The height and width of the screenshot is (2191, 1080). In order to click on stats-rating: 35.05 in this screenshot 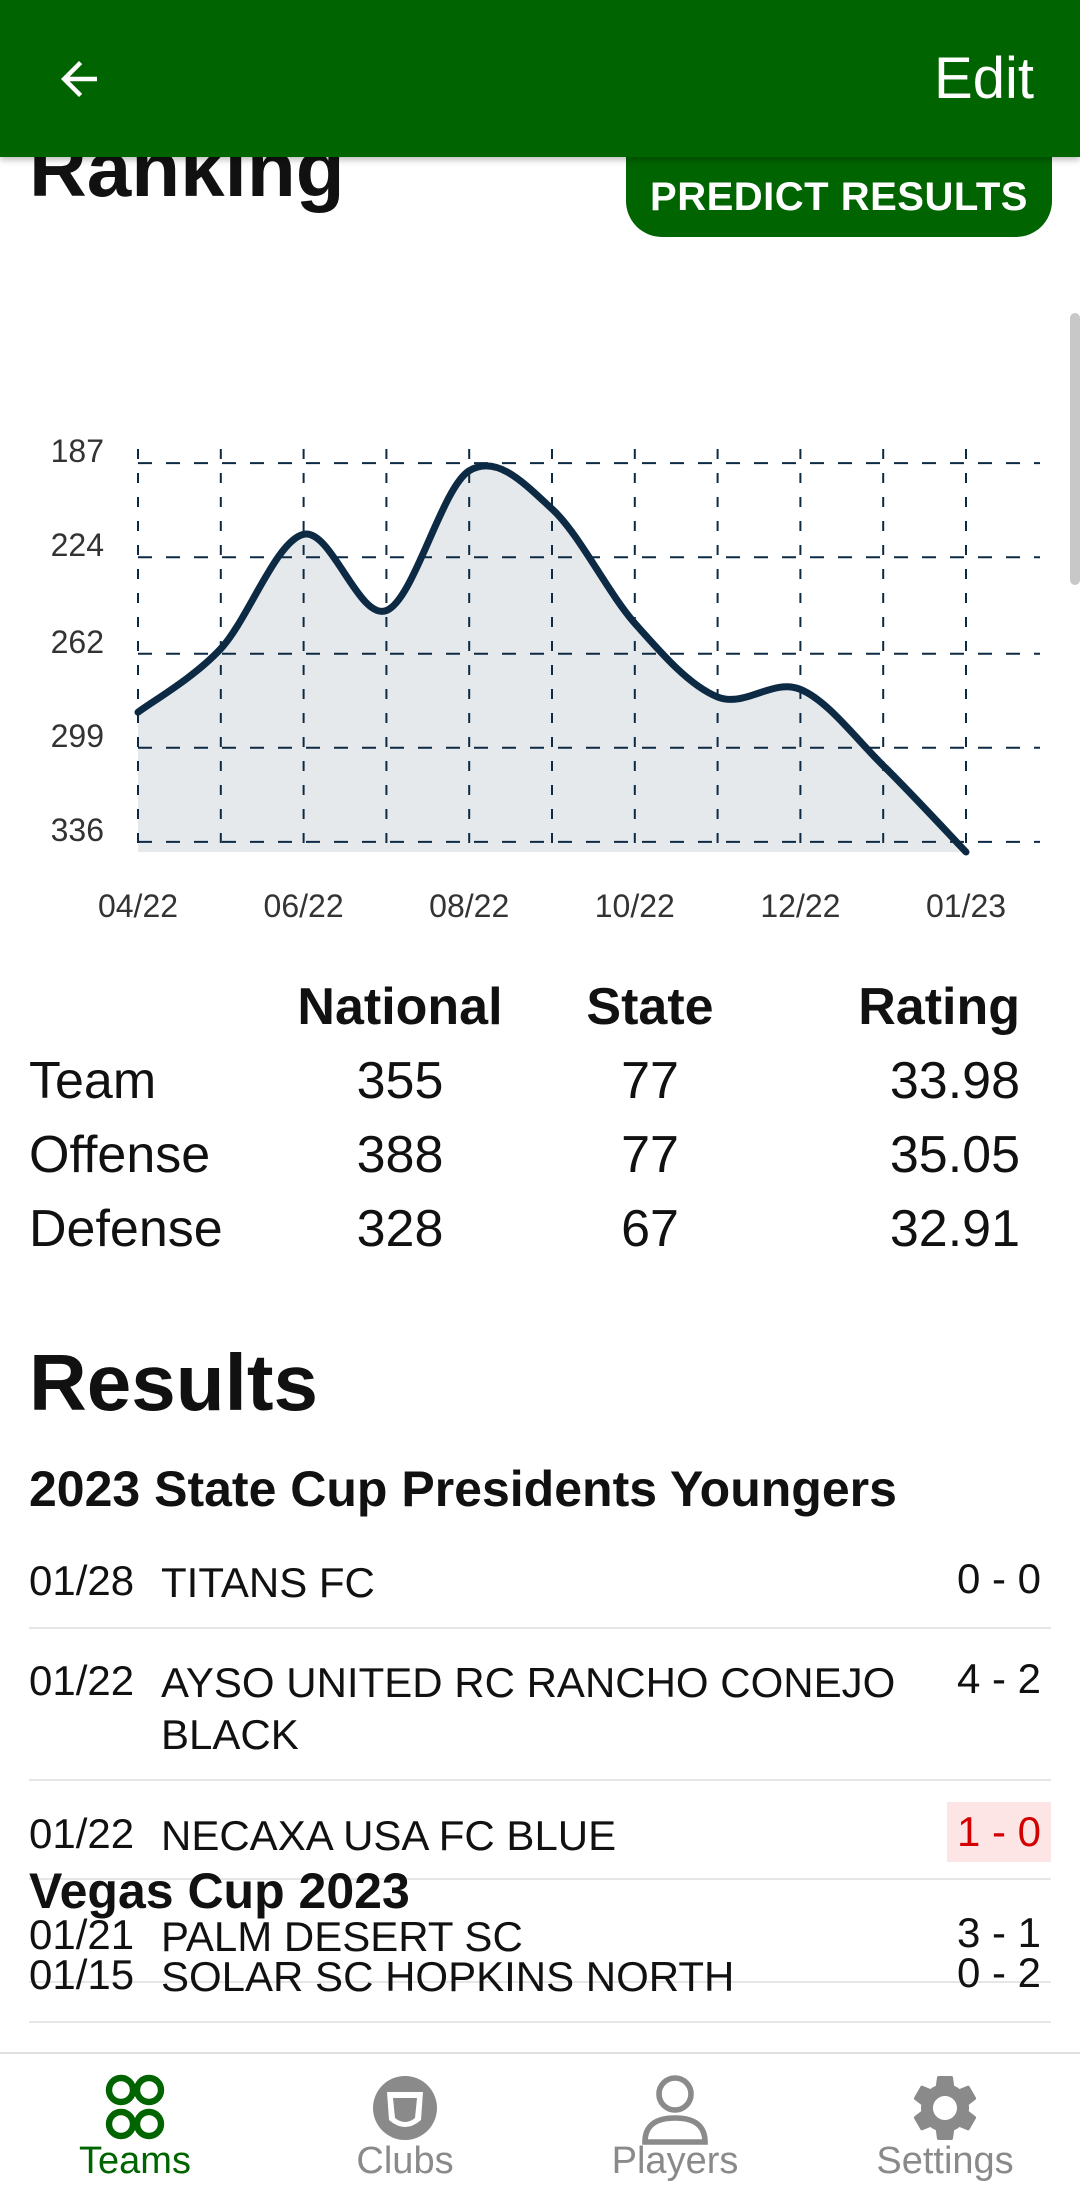, I will do `click(954, 1155)`.